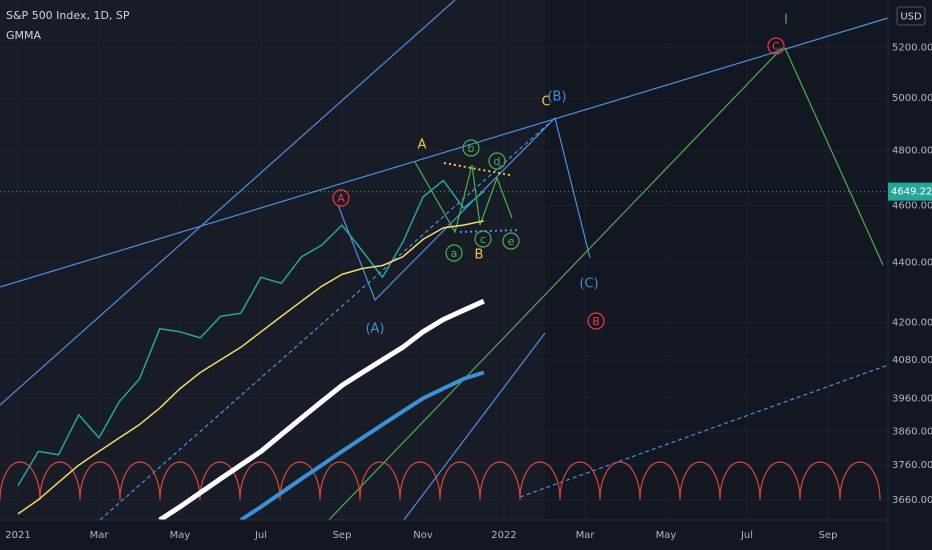 The height and width of the screenshot is (550, 932). What do you see at coordinates (912, 465) in the screenshot?
I see `y-tick-label: 3760.00` at bounding box center [912, 465].